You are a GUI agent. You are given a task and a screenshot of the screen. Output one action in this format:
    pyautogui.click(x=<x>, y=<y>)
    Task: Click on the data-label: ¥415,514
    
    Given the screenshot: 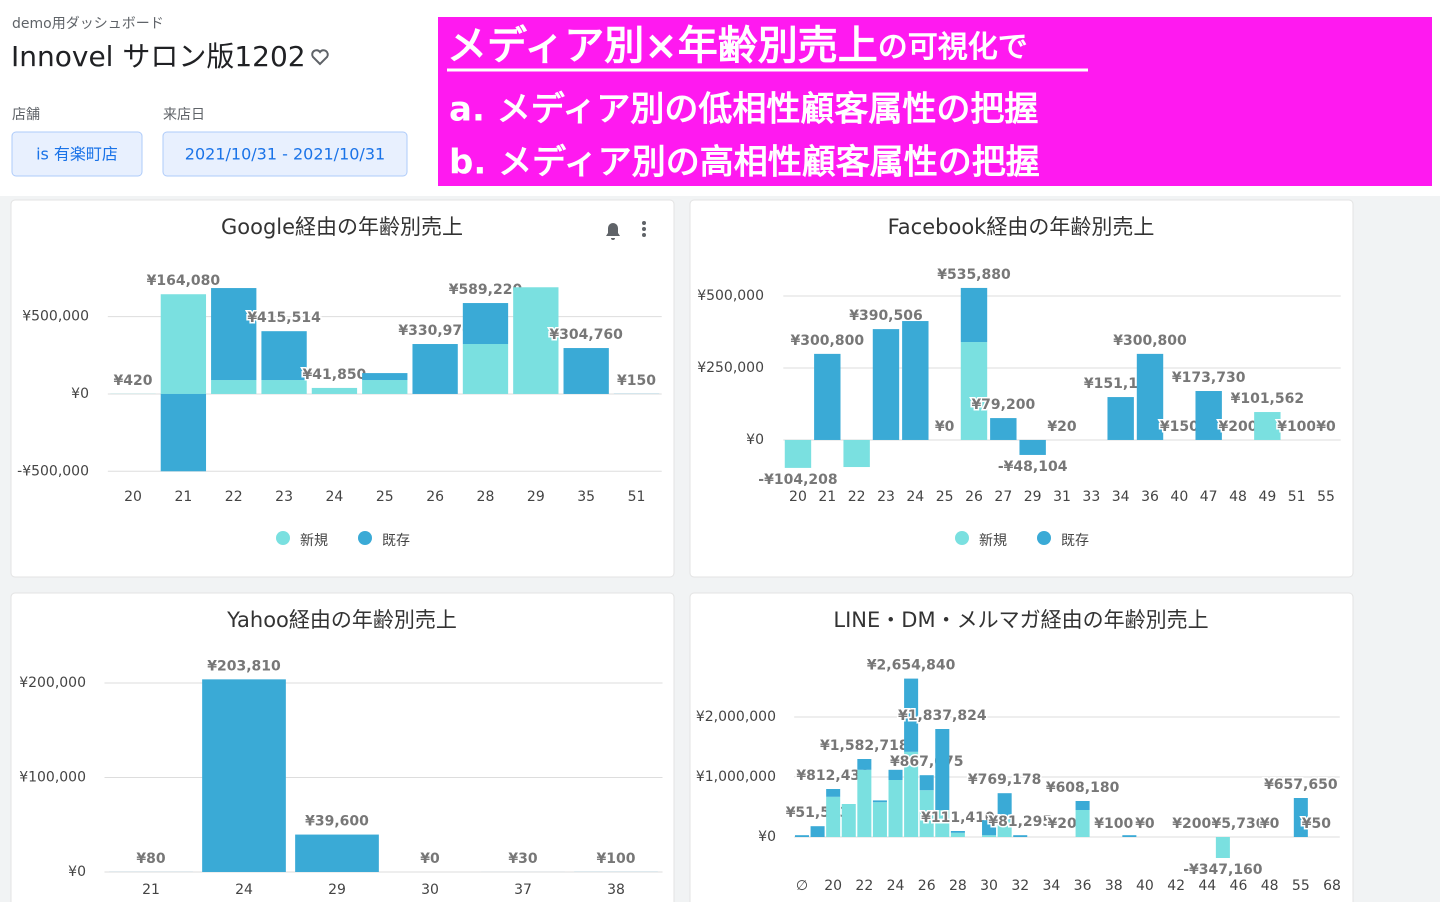 What is the action you would take?
    pyautogui.click(x=284, y=318)
    